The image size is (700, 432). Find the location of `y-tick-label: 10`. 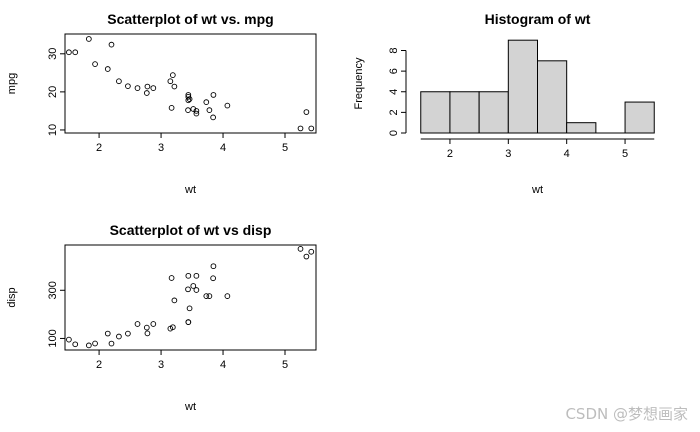

y-tick-label: 10 is located at coordinates (53, 130).